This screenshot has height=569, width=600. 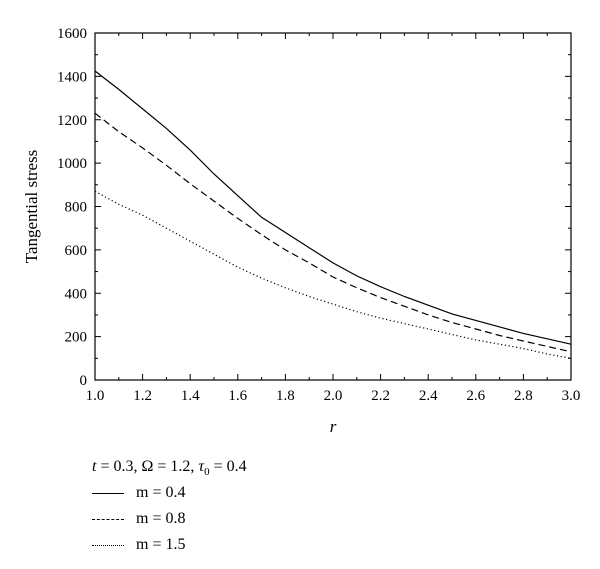 What do you see at coordinates (72, 121) in the screenshot?
I see `y-tick-label: 1200` at bounding box center [72, 121].